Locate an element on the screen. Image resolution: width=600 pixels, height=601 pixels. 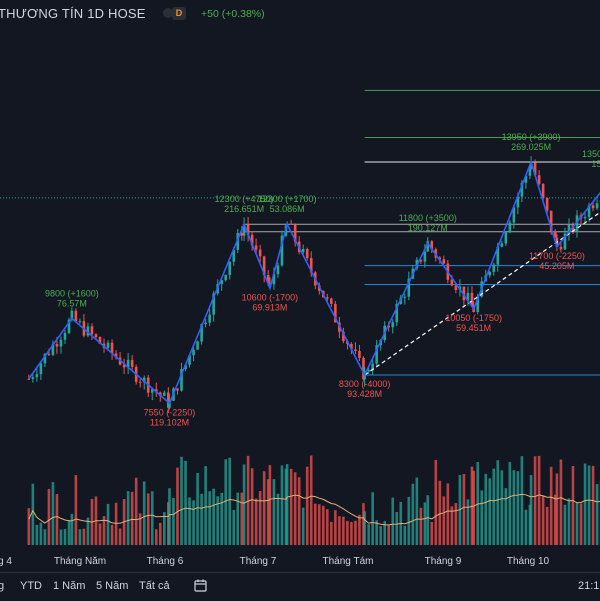
x-axis-tick-label: Tháng Tám is located at coordinates (348, 561).